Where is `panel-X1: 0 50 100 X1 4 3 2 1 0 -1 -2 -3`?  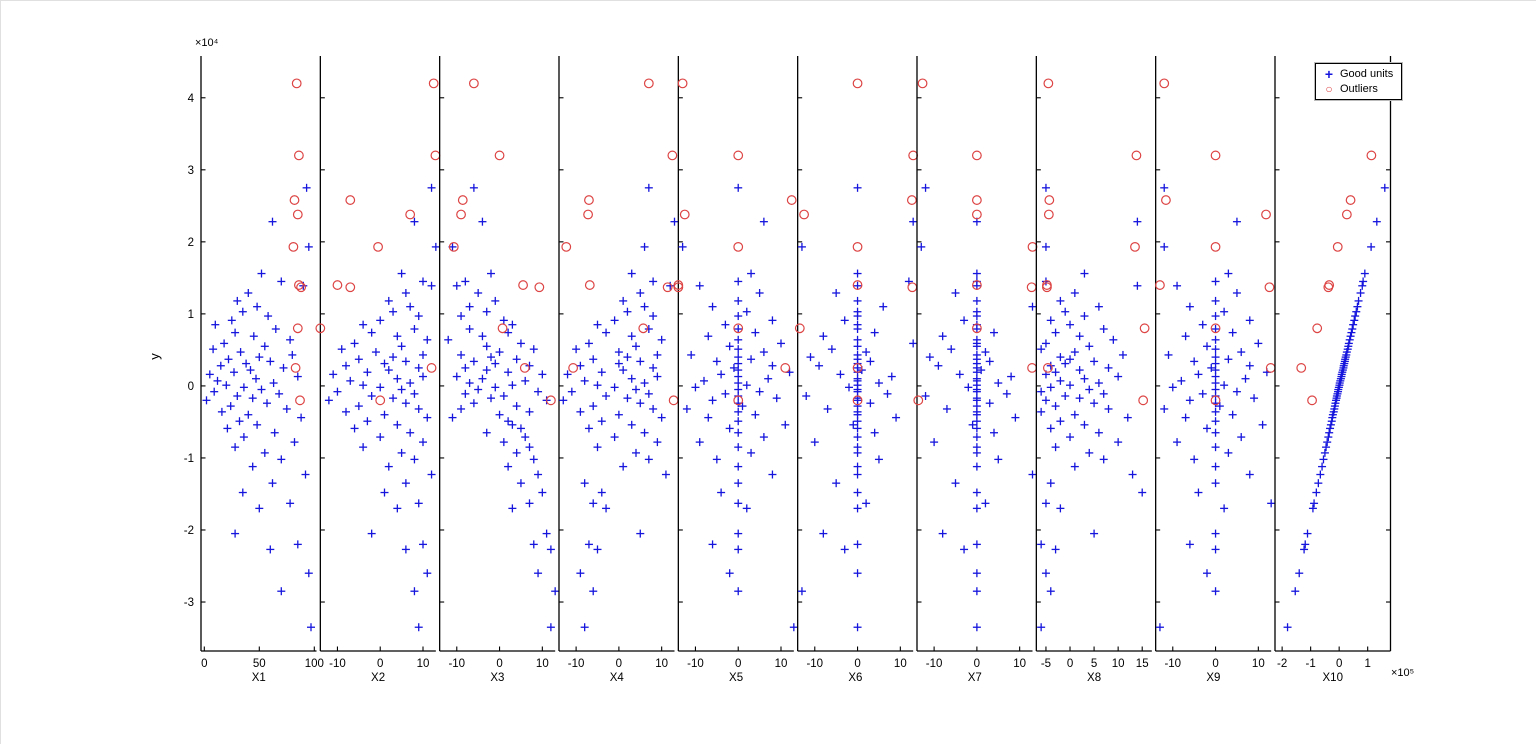 panel-X1: 0 50 100 X1 4 3 2 1 0 -1 -2 -3 is located at coordinates (254, 370).